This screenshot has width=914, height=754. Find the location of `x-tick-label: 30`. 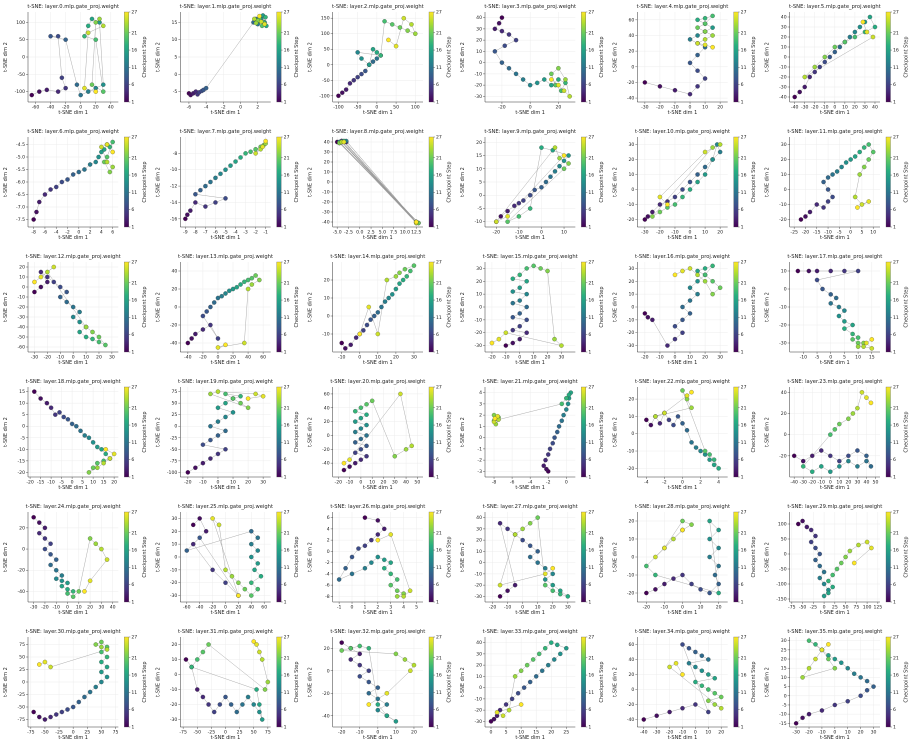

x-tick-label: 30 is located at coordinates (562, 358).